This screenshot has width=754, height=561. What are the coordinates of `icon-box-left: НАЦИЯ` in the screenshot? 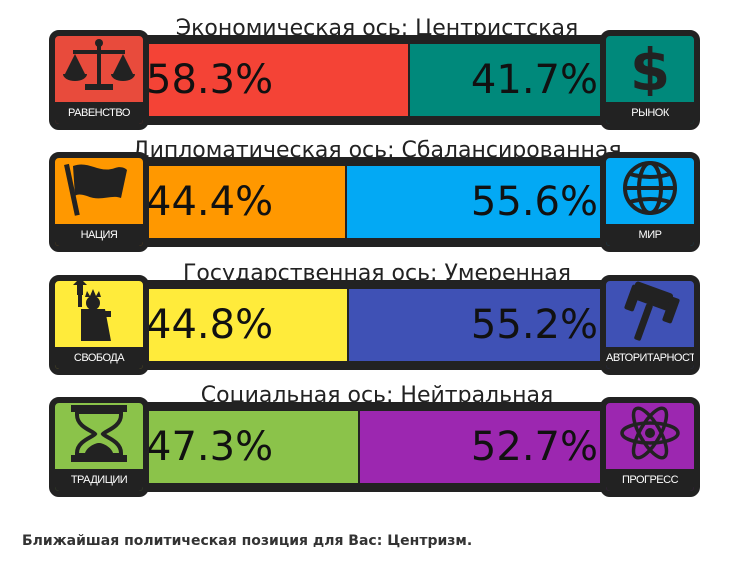 It's located at (99, 202).